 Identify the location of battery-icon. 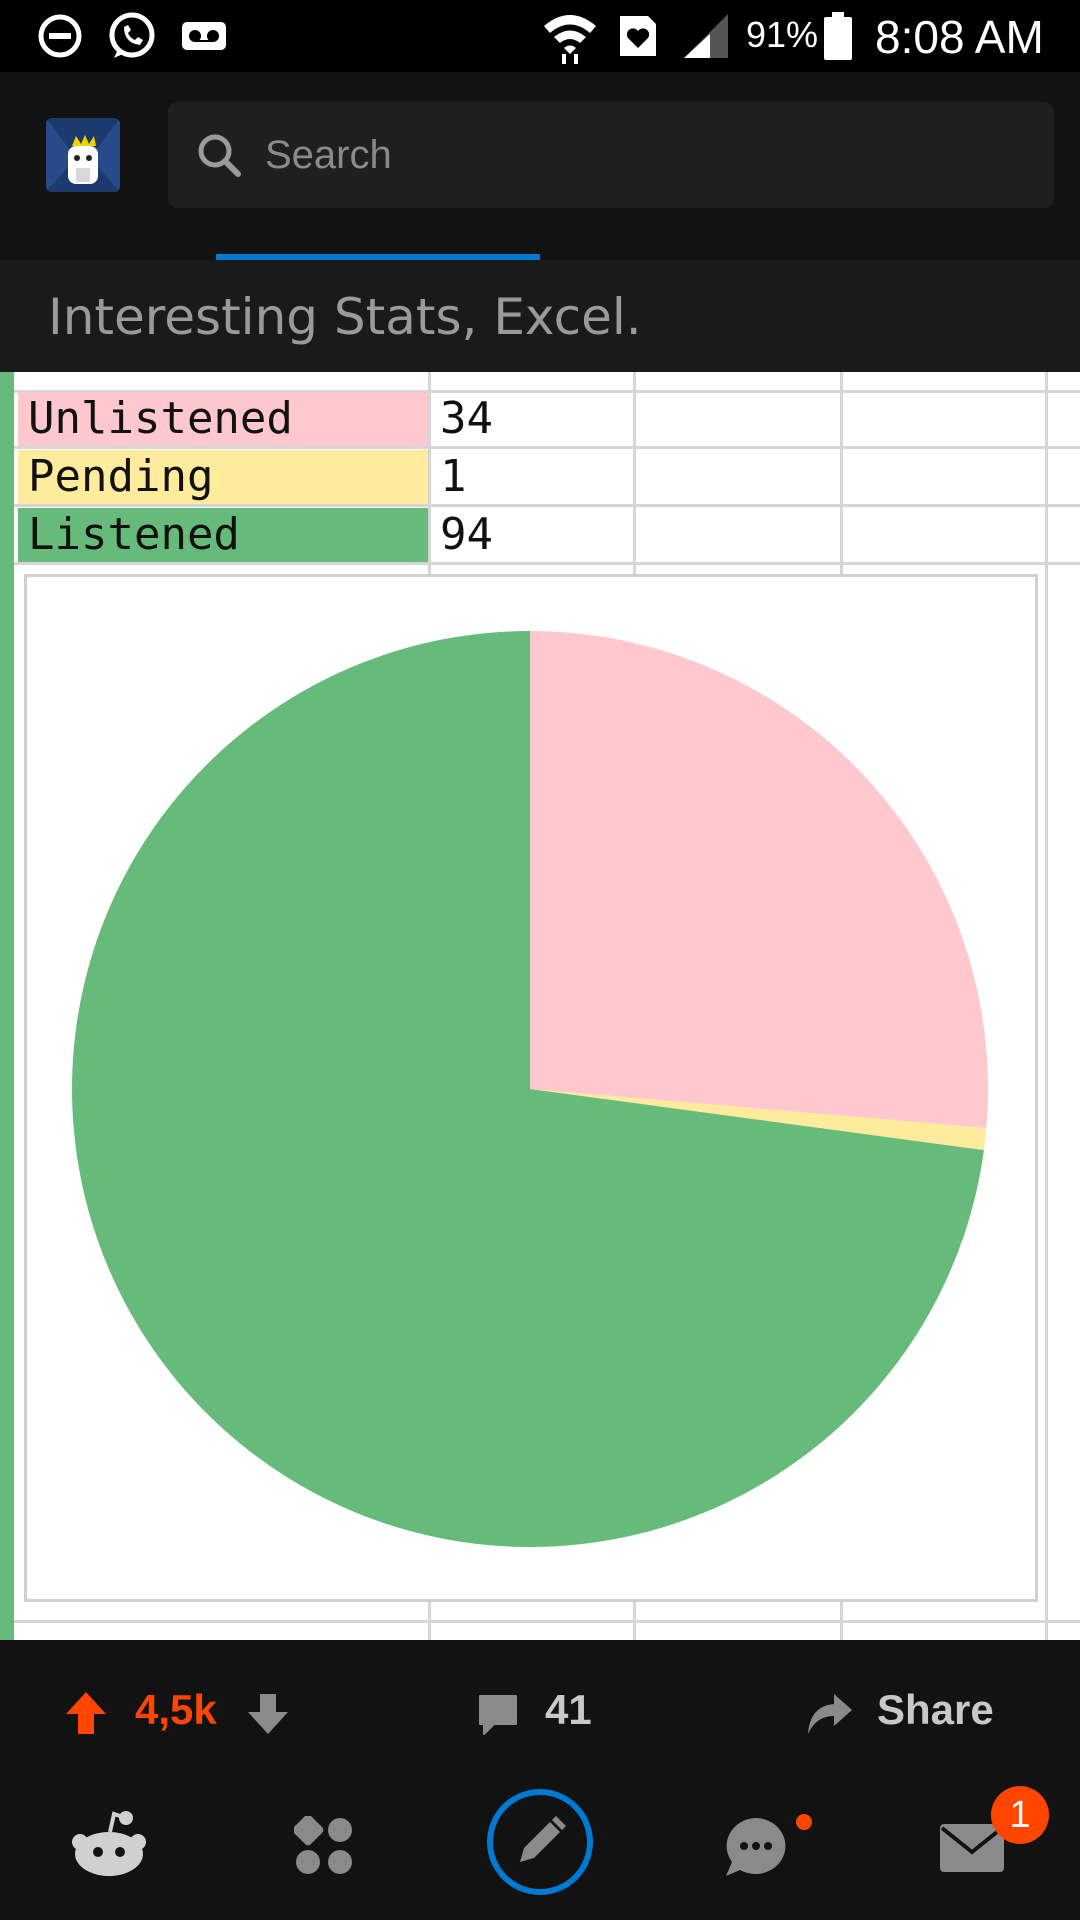
(838, 36).